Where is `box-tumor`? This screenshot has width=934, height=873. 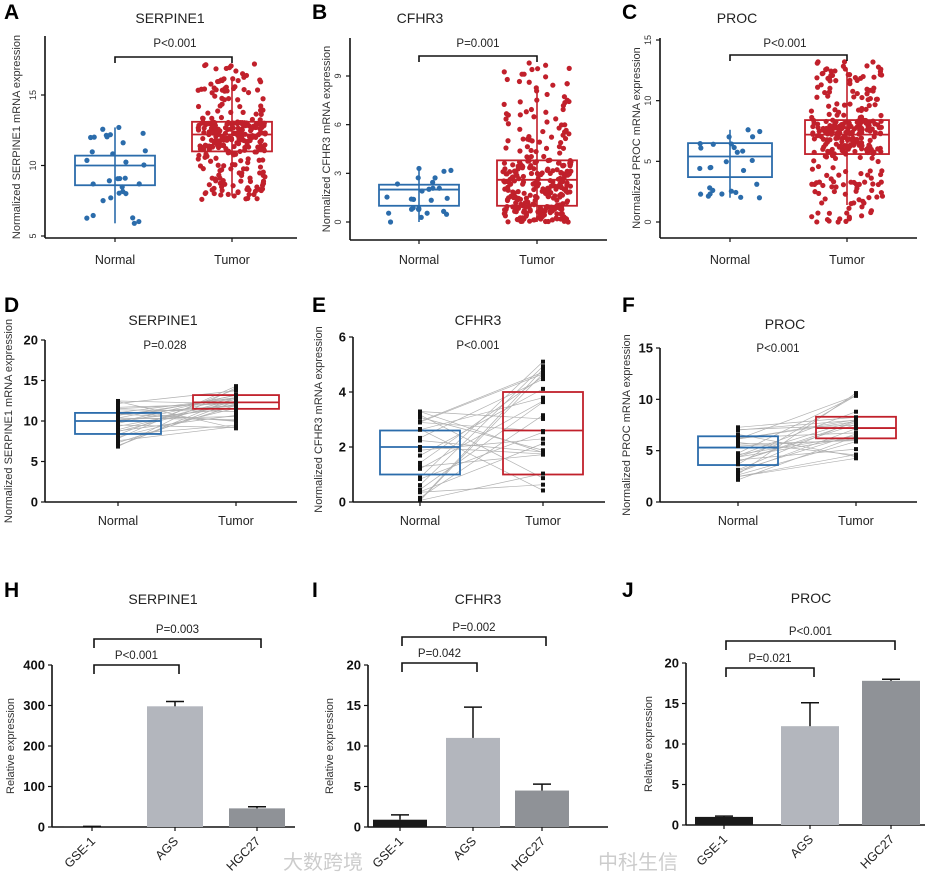
box-tumor is located at coordinates (537, 142).